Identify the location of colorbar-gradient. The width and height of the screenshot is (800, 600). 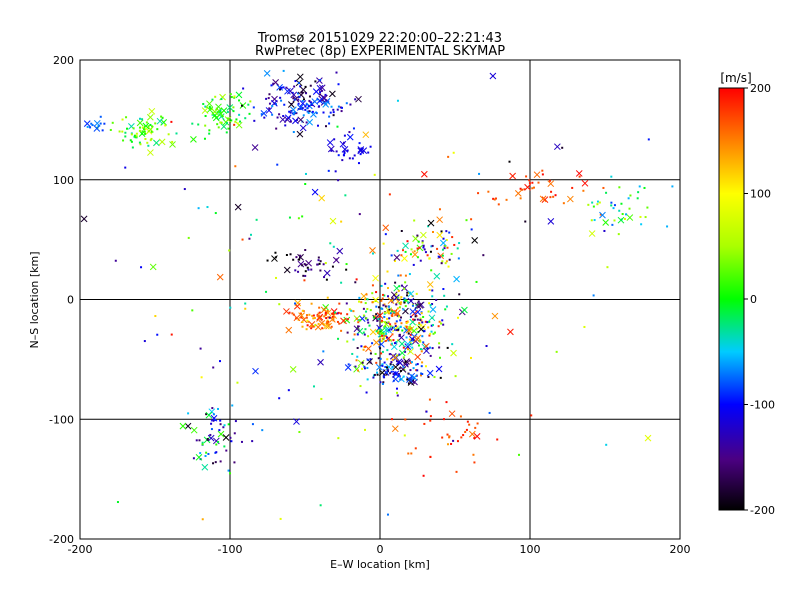
(731, 299).